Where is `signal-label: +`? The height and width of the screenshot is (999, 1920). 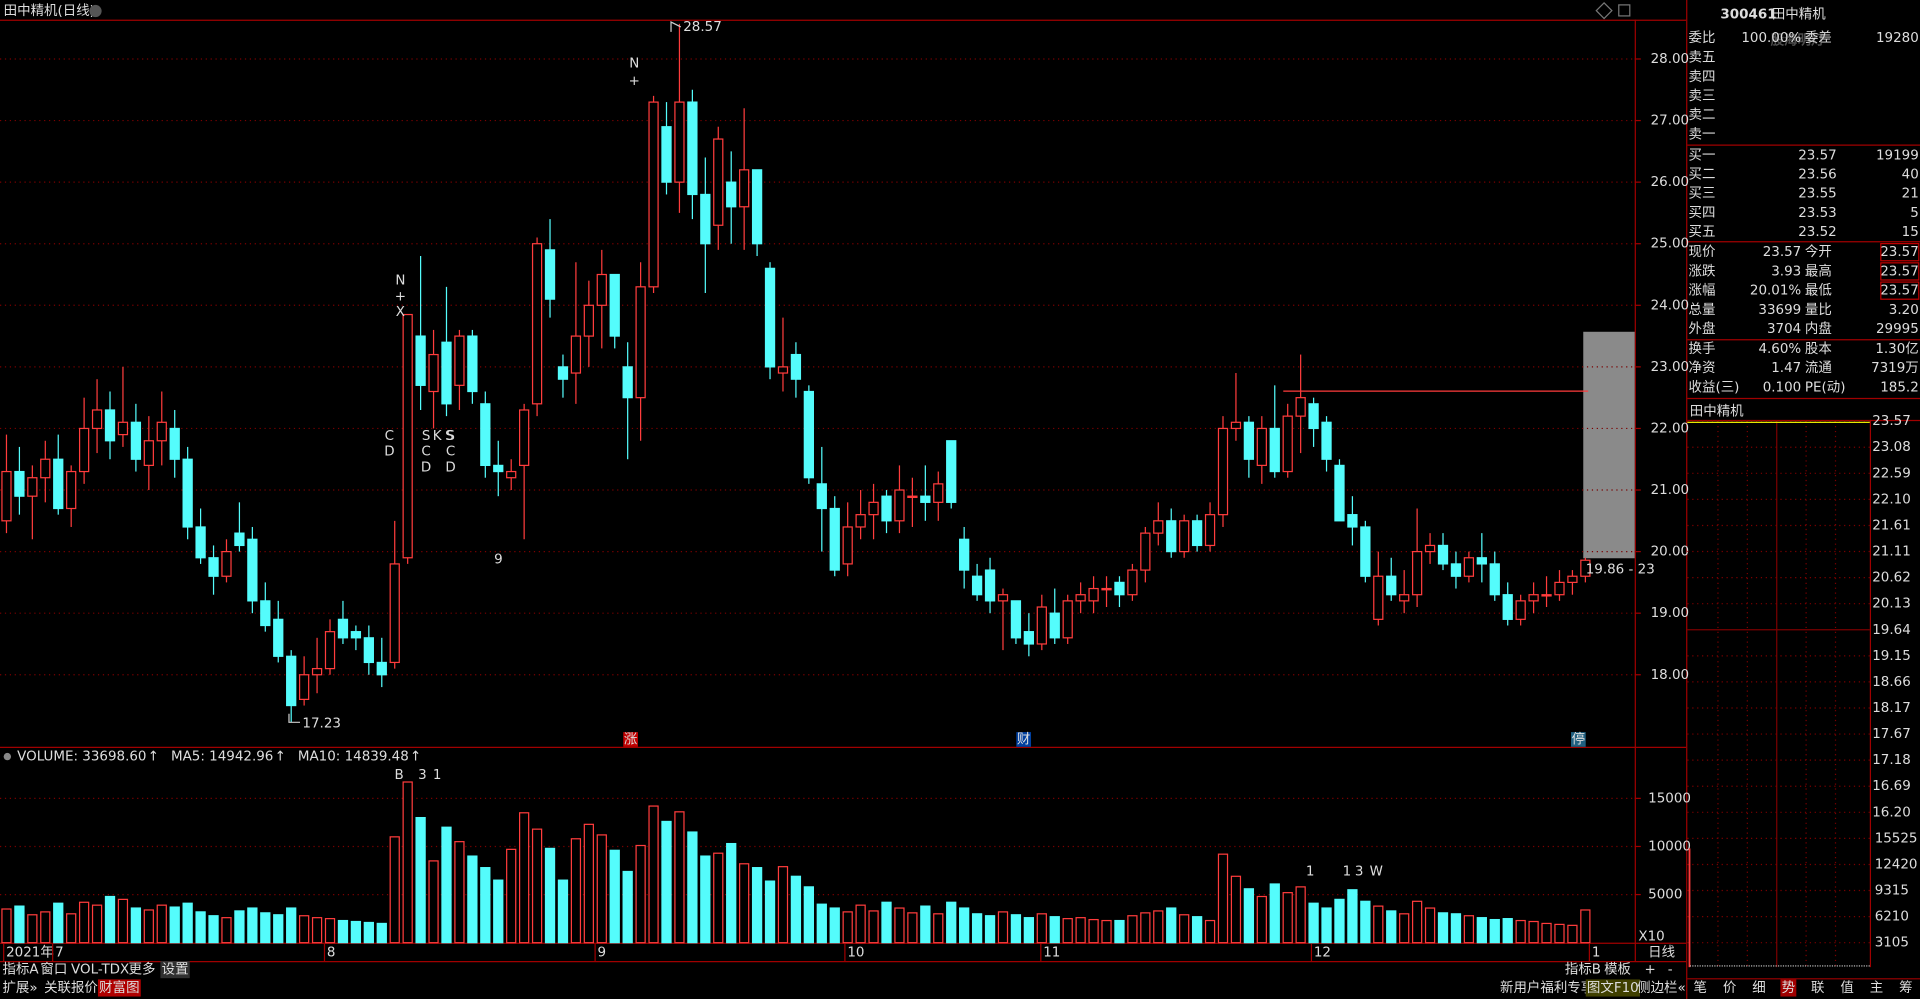
signal-label: + is located at coordinates (400, 296).